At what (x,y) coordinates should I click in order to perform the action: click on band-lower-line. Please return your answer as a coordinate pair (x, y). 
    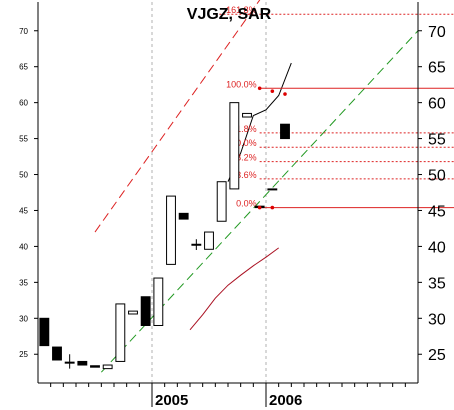
    Looking at the image, I should click on (234, 289).